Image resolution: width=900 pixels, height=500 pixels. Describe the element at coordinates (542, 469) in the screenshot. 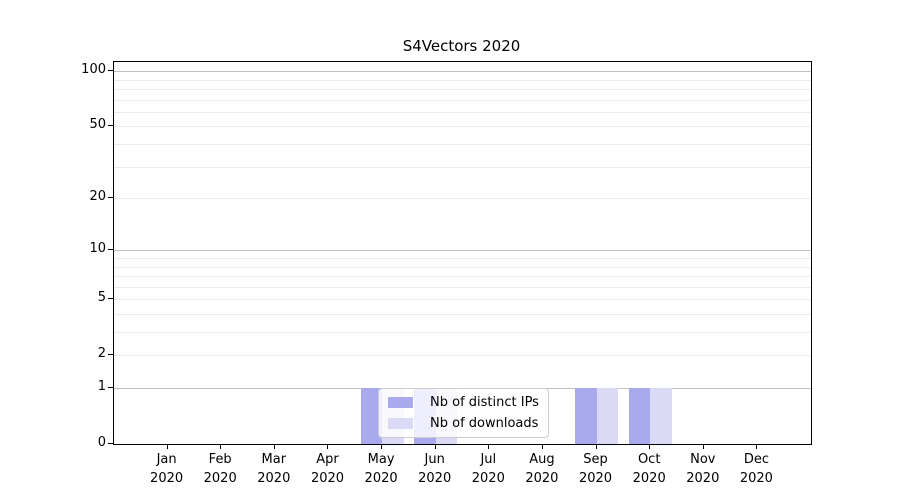

I see `x-tick-label: Aug 2020` at that location.